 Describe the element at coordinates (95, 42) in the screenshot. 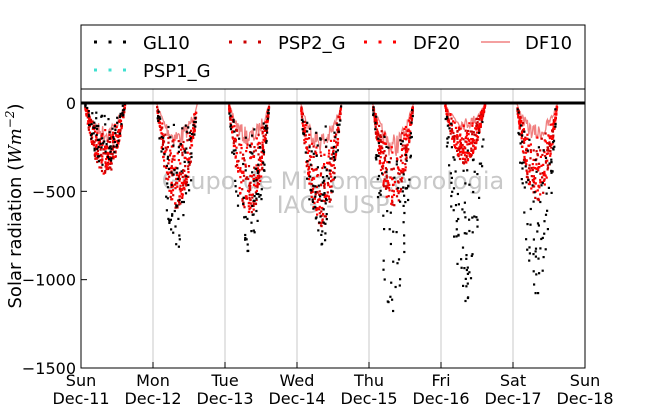

I see `legend-dot` at that location.